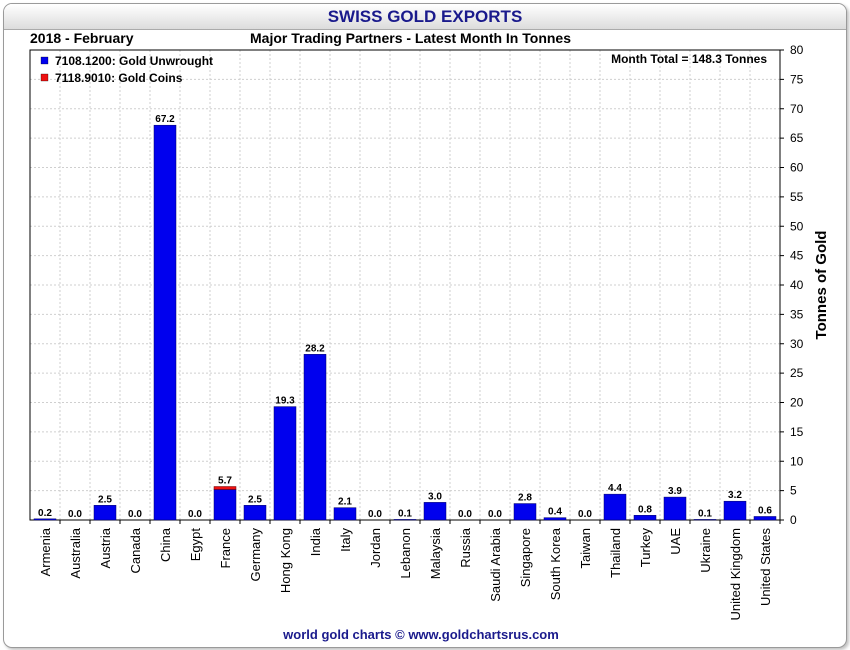  Describe the element at coordinates (465, 547) in the screenshot. I see `x-tick-label: Russia` at that location.